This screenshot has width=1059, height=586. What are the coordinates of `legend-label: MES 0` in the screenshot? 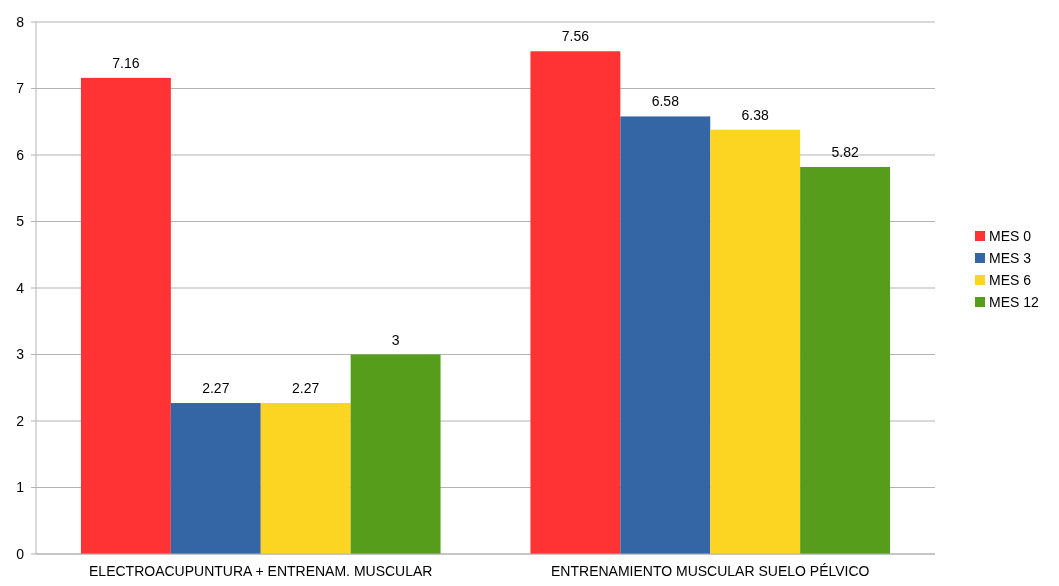 It's located at (1010, 235).